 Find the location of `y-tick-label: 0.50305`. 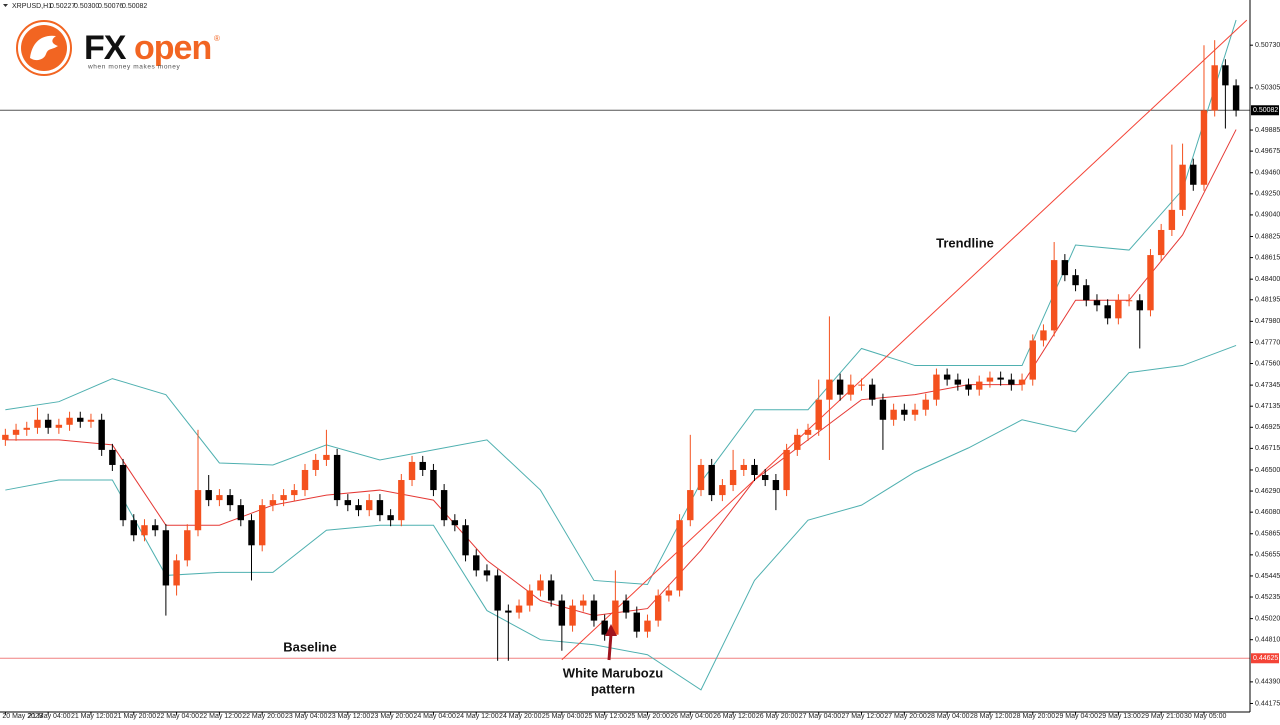

y-tick-label: 0.50305 is located at coordinates (1267, 88).